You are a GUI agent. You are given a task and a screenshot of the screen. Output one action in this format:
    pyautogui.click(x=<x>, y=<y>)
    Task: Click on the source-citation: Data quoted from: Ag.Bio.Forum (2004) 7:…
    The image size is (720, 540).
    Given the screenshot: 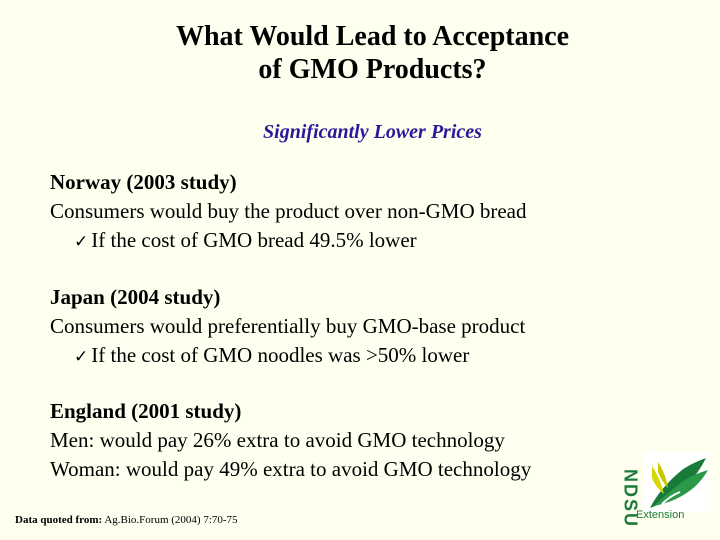 What is the action you would take?
    pyautogui.click(x=126, y=520)
    